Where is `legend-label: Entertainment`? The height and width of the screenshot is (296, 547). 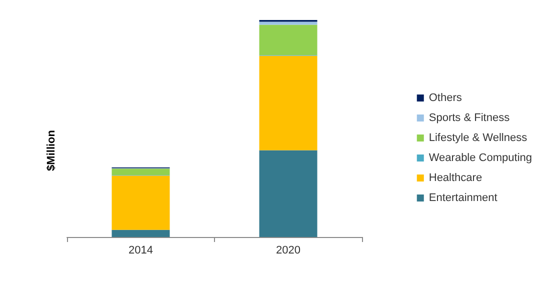
legend-label: Entertainment is located at coordinates (463, 198).